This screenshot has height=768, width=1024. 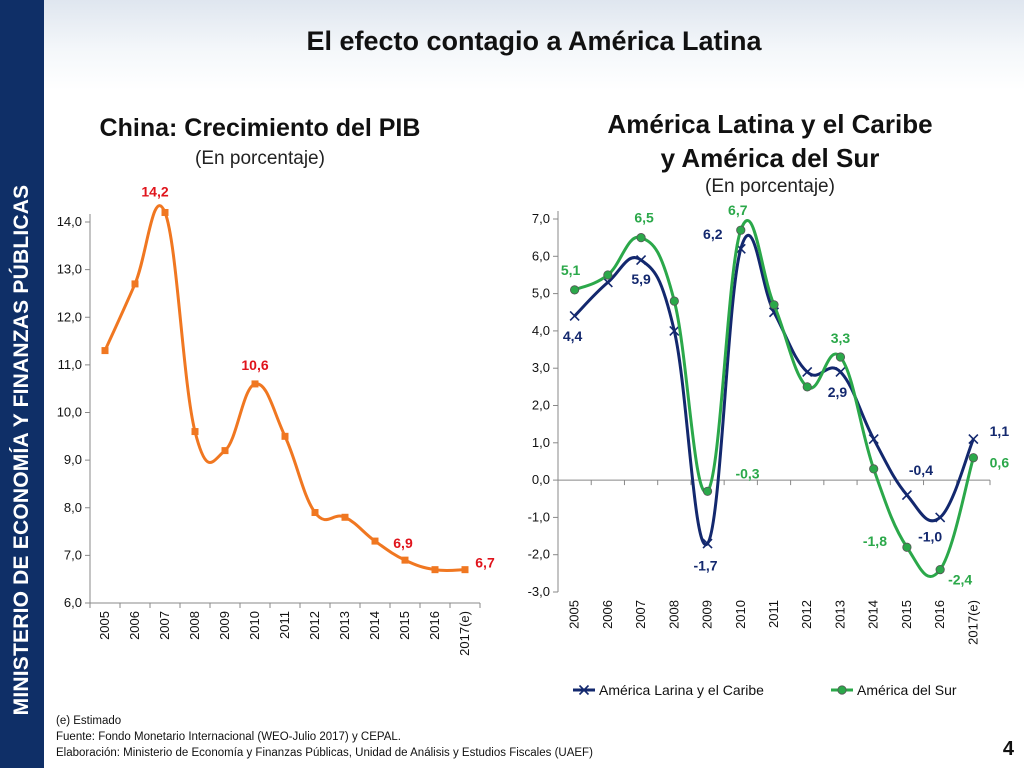 What do you see at coordinates (69, 269) in the screenshot?
I see `china-y-tick-label: 13,0` at bounding box center [69, 269].